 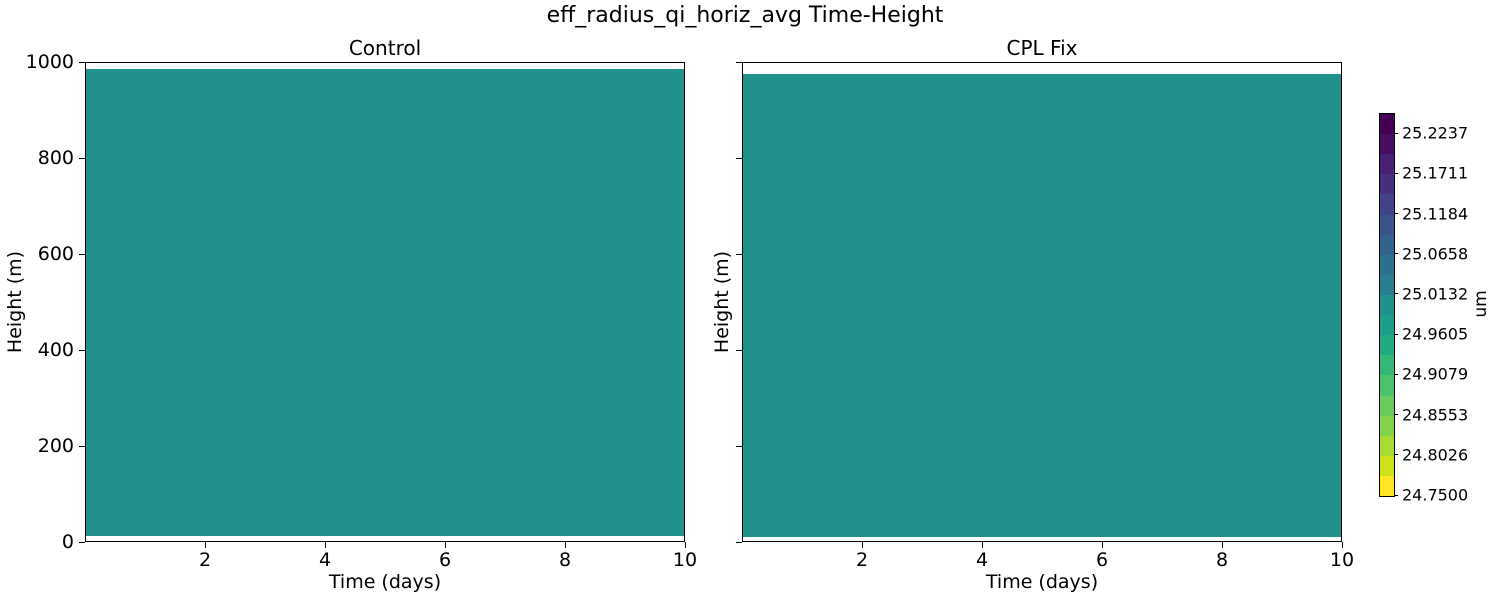 I want to click on figure-suptitle: eff_radius_qi_horiz_avg Time-Height, so click(x=745, y=15).